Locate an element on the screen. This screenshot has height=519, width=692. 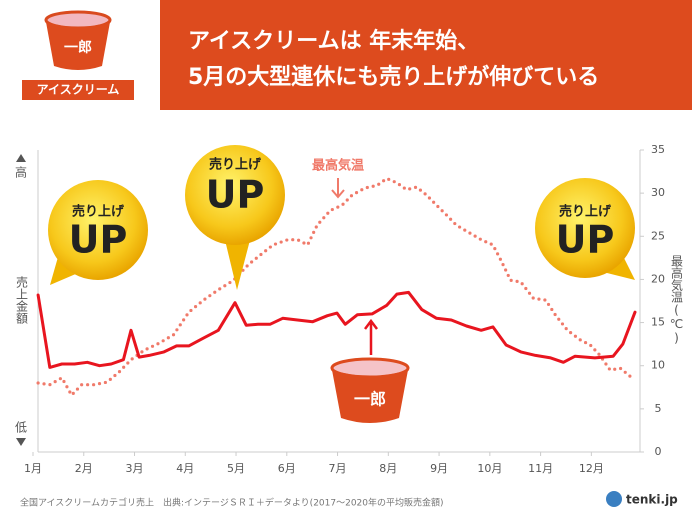
y2-tick-label: 25 is located at coordinates (658, 235).